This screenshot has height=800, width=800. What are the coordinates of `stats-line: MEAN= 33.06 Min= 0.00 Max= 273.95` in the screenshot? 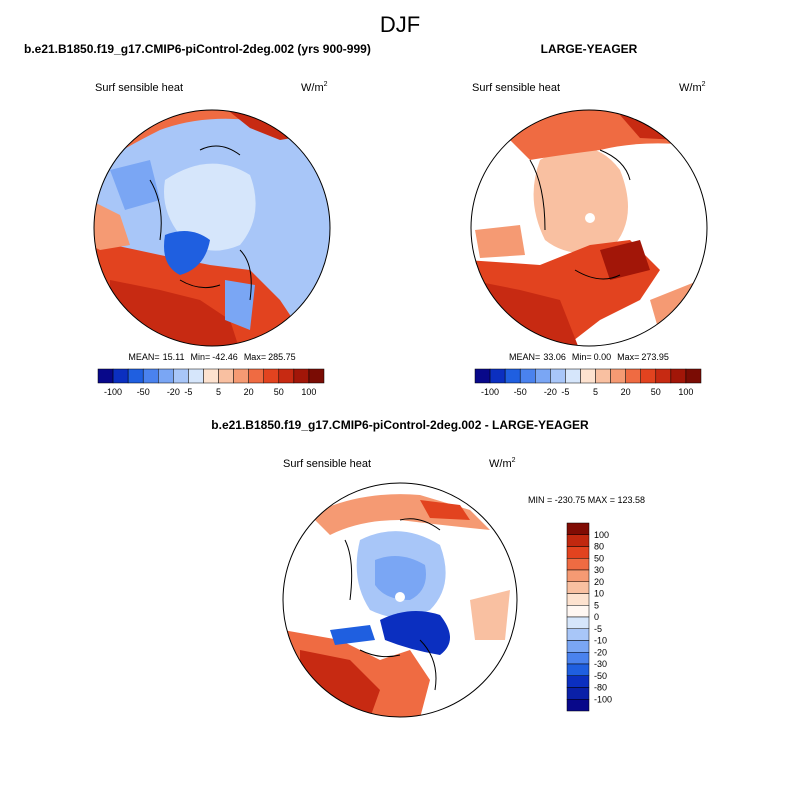 It's located at (589, 357).